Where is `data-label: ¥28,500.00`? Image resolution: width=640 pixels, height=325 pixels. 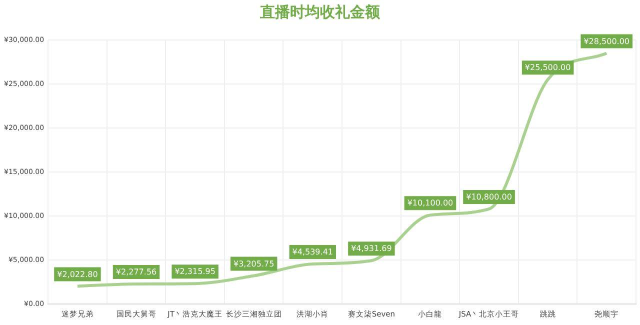 data-label: ¥28,500.00 is located at coordinates (607, 41).